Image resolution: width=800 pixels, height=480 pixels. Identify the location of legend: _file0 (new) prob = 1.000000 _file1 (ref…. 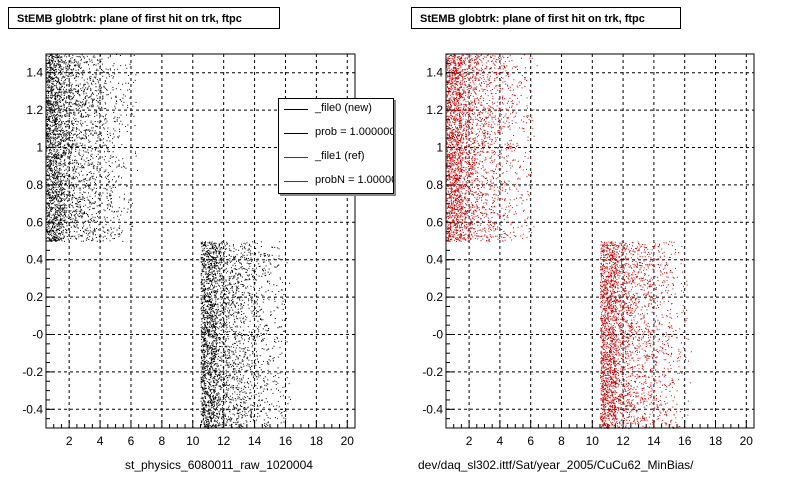
(336, 146).